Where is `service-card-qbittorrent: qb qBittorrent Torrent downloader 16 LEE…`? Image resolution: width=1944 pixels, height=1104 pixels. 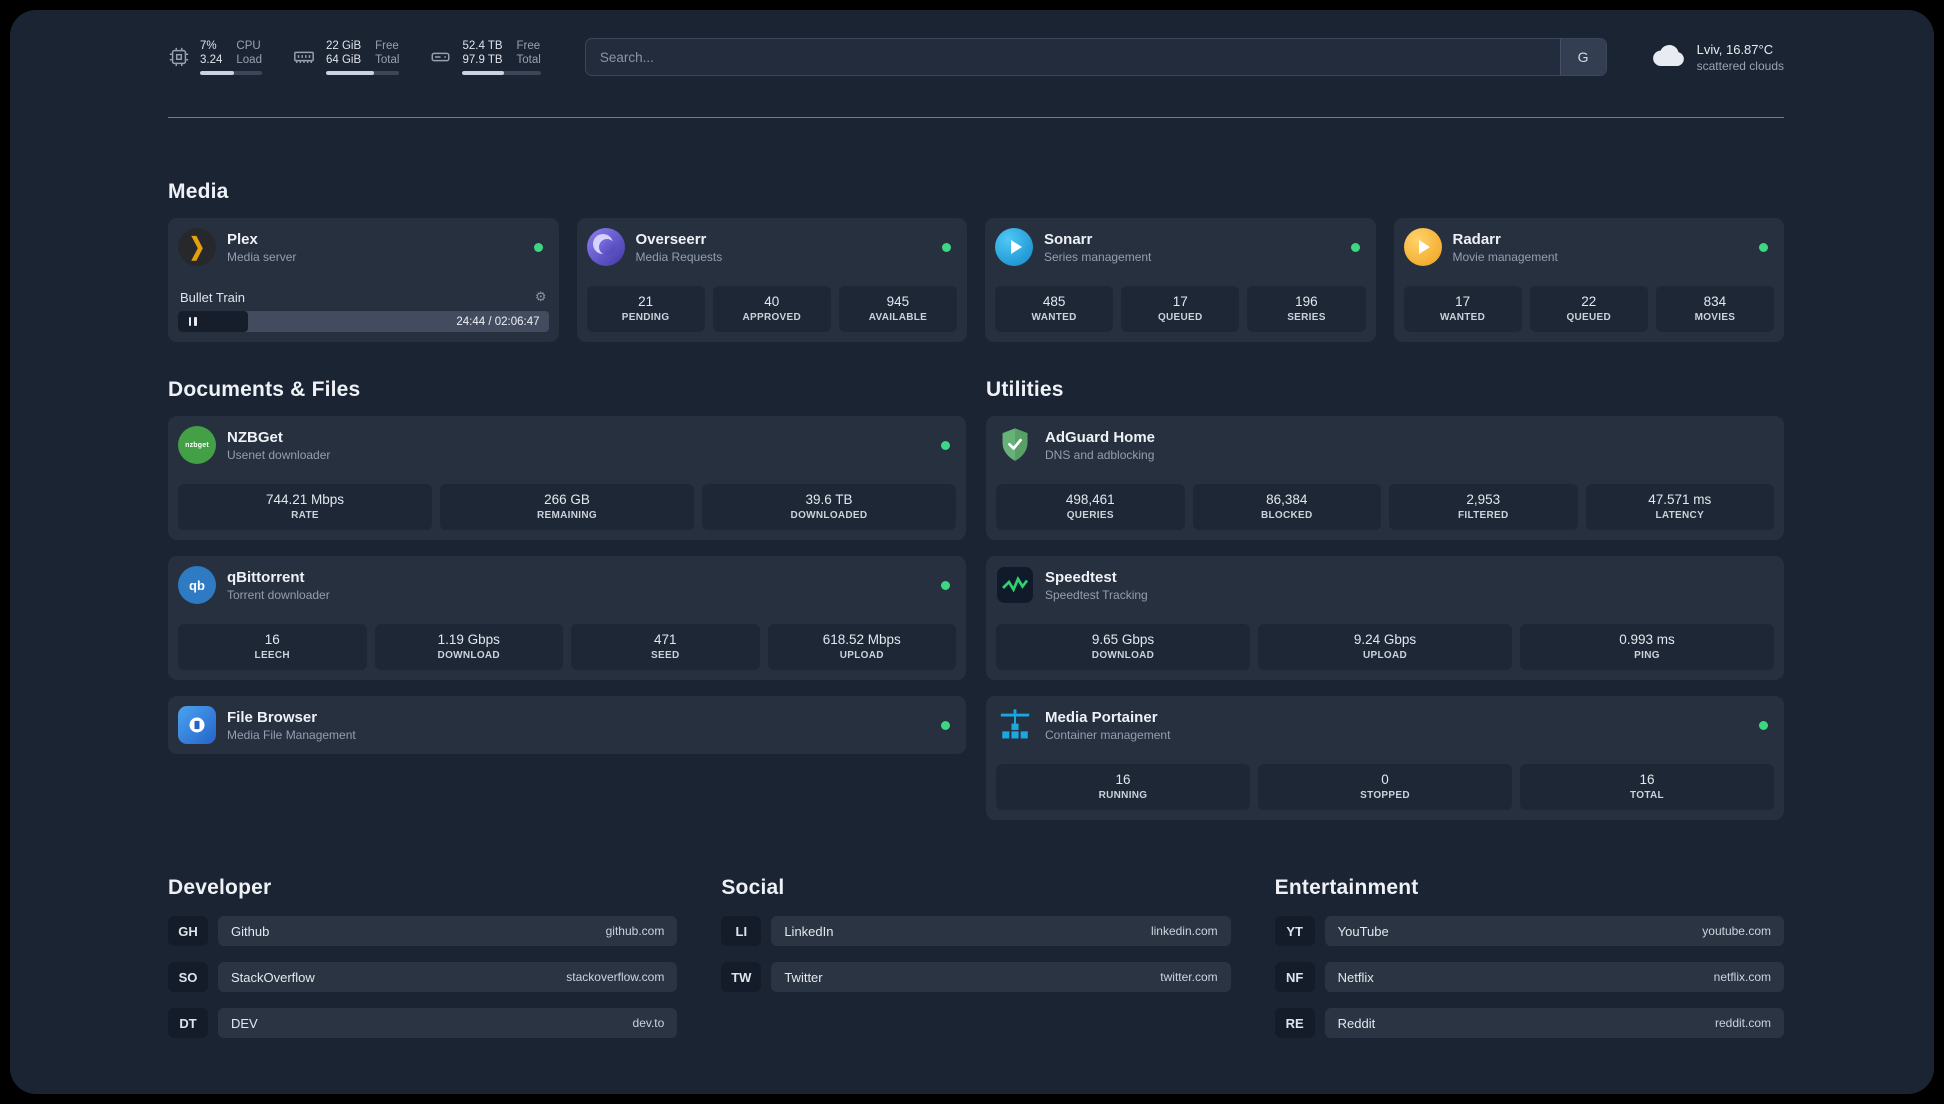
service-card-qbittorrent: qb qBittorrent Torrent downloader 16 LEE… is located at coordinates (567, 618).